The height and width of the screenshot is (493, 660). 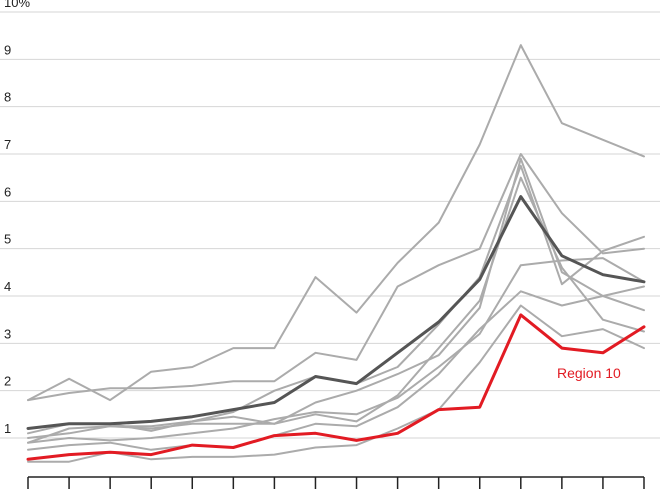 What do you see at coordinates (7, 333) in the screenshot?
I see `y-tick-label-3: 3` at bounding box center [7, 333].